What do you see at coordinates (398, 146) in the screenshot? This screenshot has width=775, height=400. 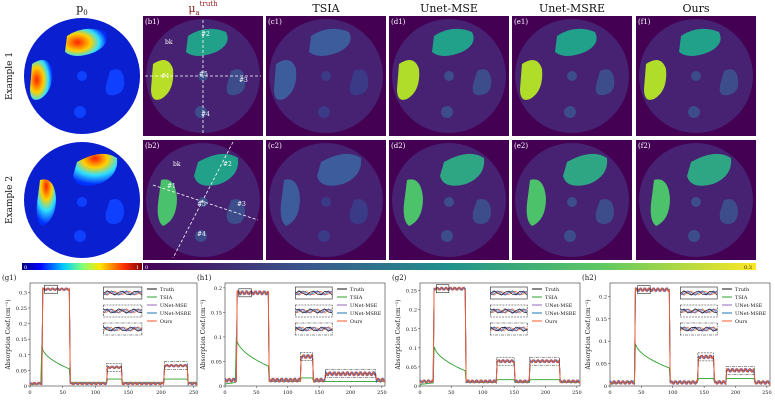 I see `panel-tag: (d2)` at bounding box center [398, 146].